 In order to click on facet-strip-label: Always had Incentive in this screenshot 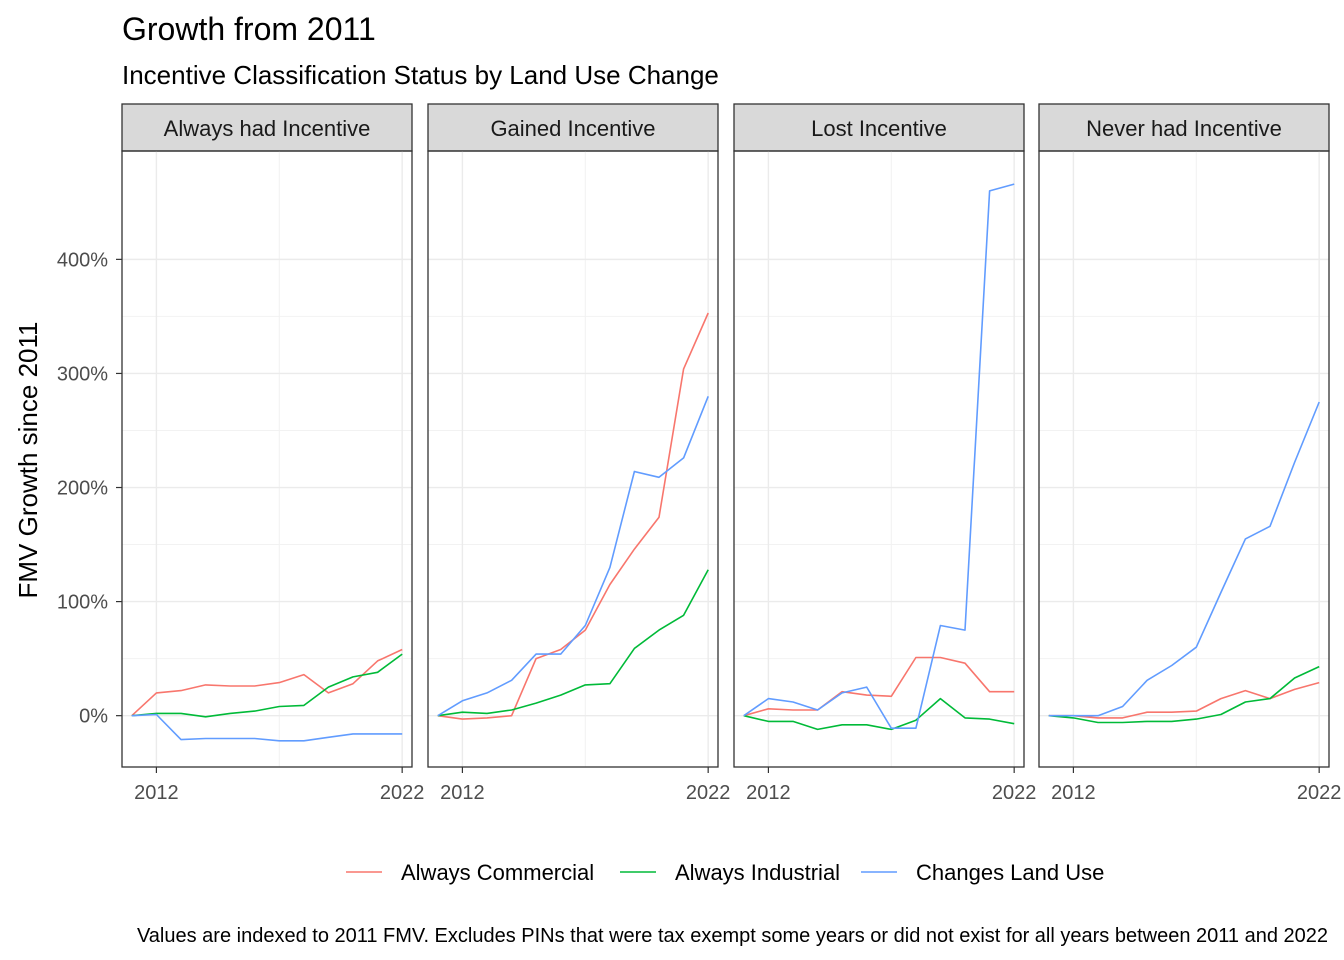, I will do `click(267, 128)`.